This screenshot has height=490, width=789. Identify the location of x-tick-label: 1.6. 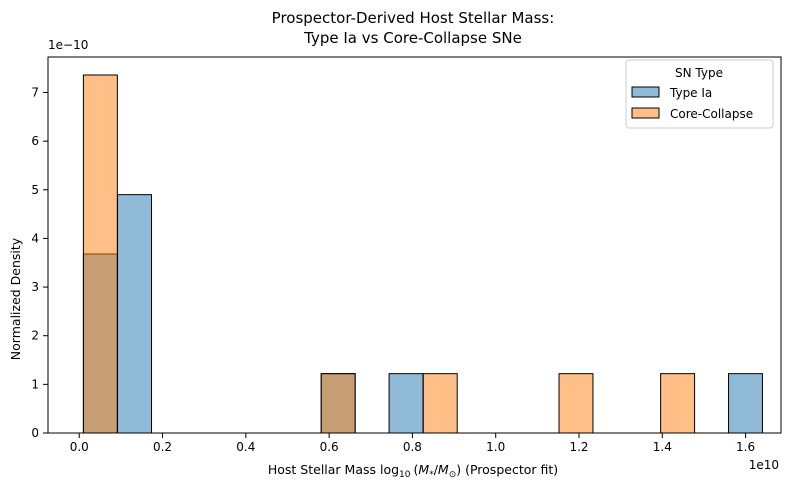
(745, 447).